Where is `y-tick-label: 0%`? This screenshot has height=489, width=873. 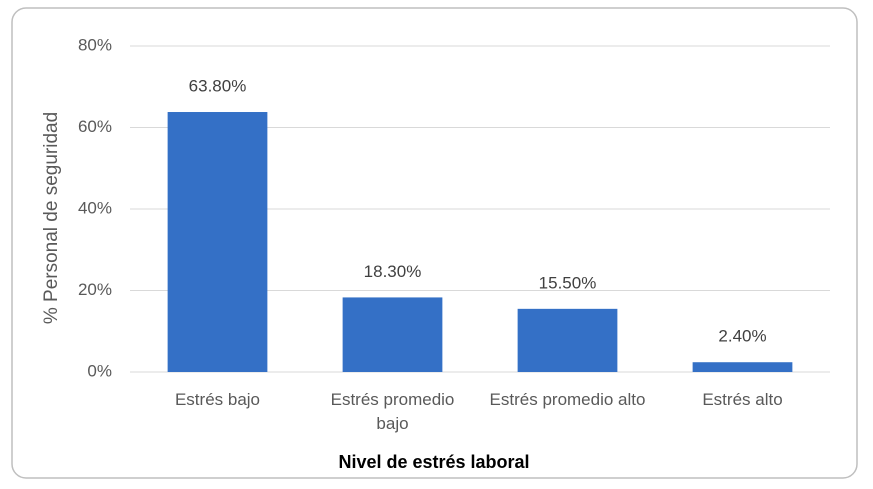
y-tick-label: 0% is located at coordinates (99, 370).